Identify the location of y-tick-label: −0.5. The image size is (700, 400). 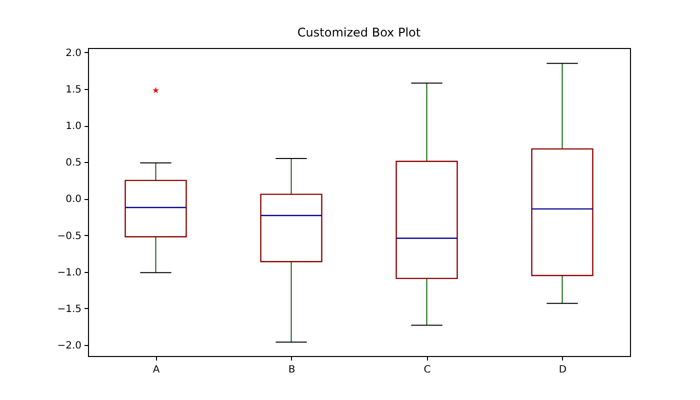
(69, 236).